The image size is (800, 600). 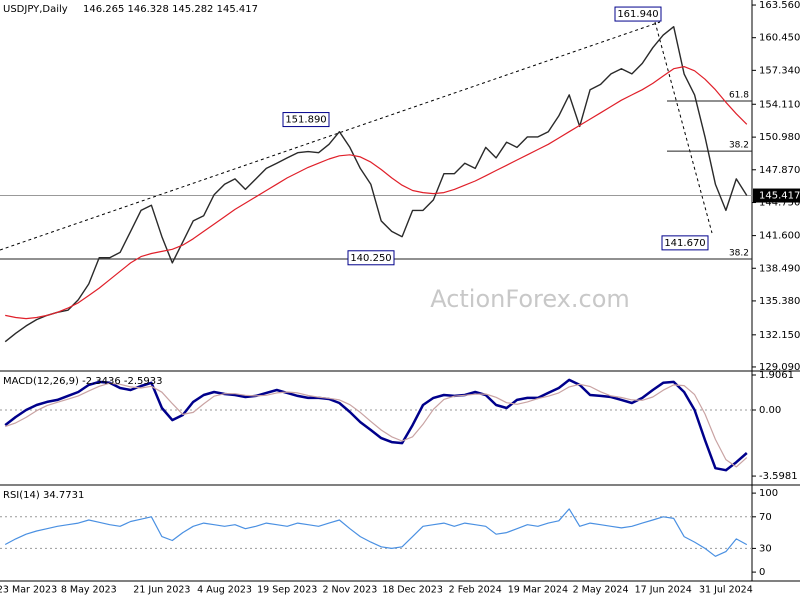 I want to click on annotation-label: 141.670, so click(x=684, y=243).